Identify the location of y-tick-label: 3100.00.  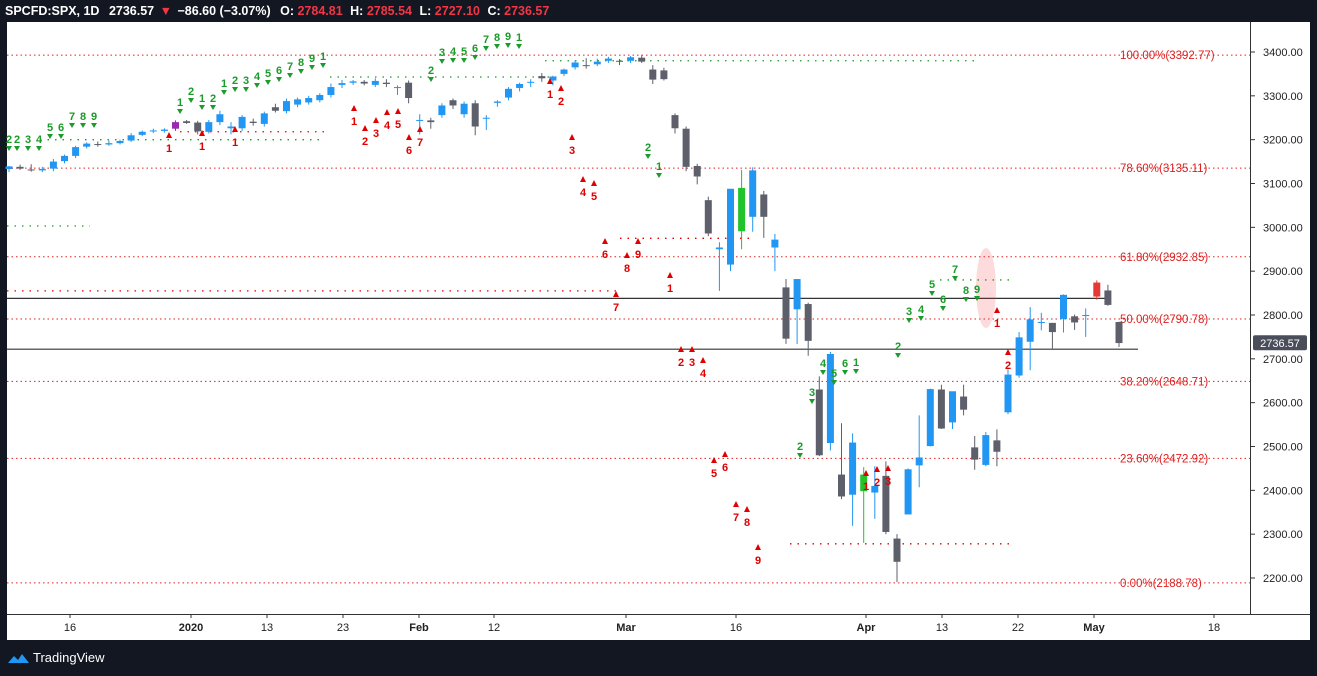
(1283, 185).